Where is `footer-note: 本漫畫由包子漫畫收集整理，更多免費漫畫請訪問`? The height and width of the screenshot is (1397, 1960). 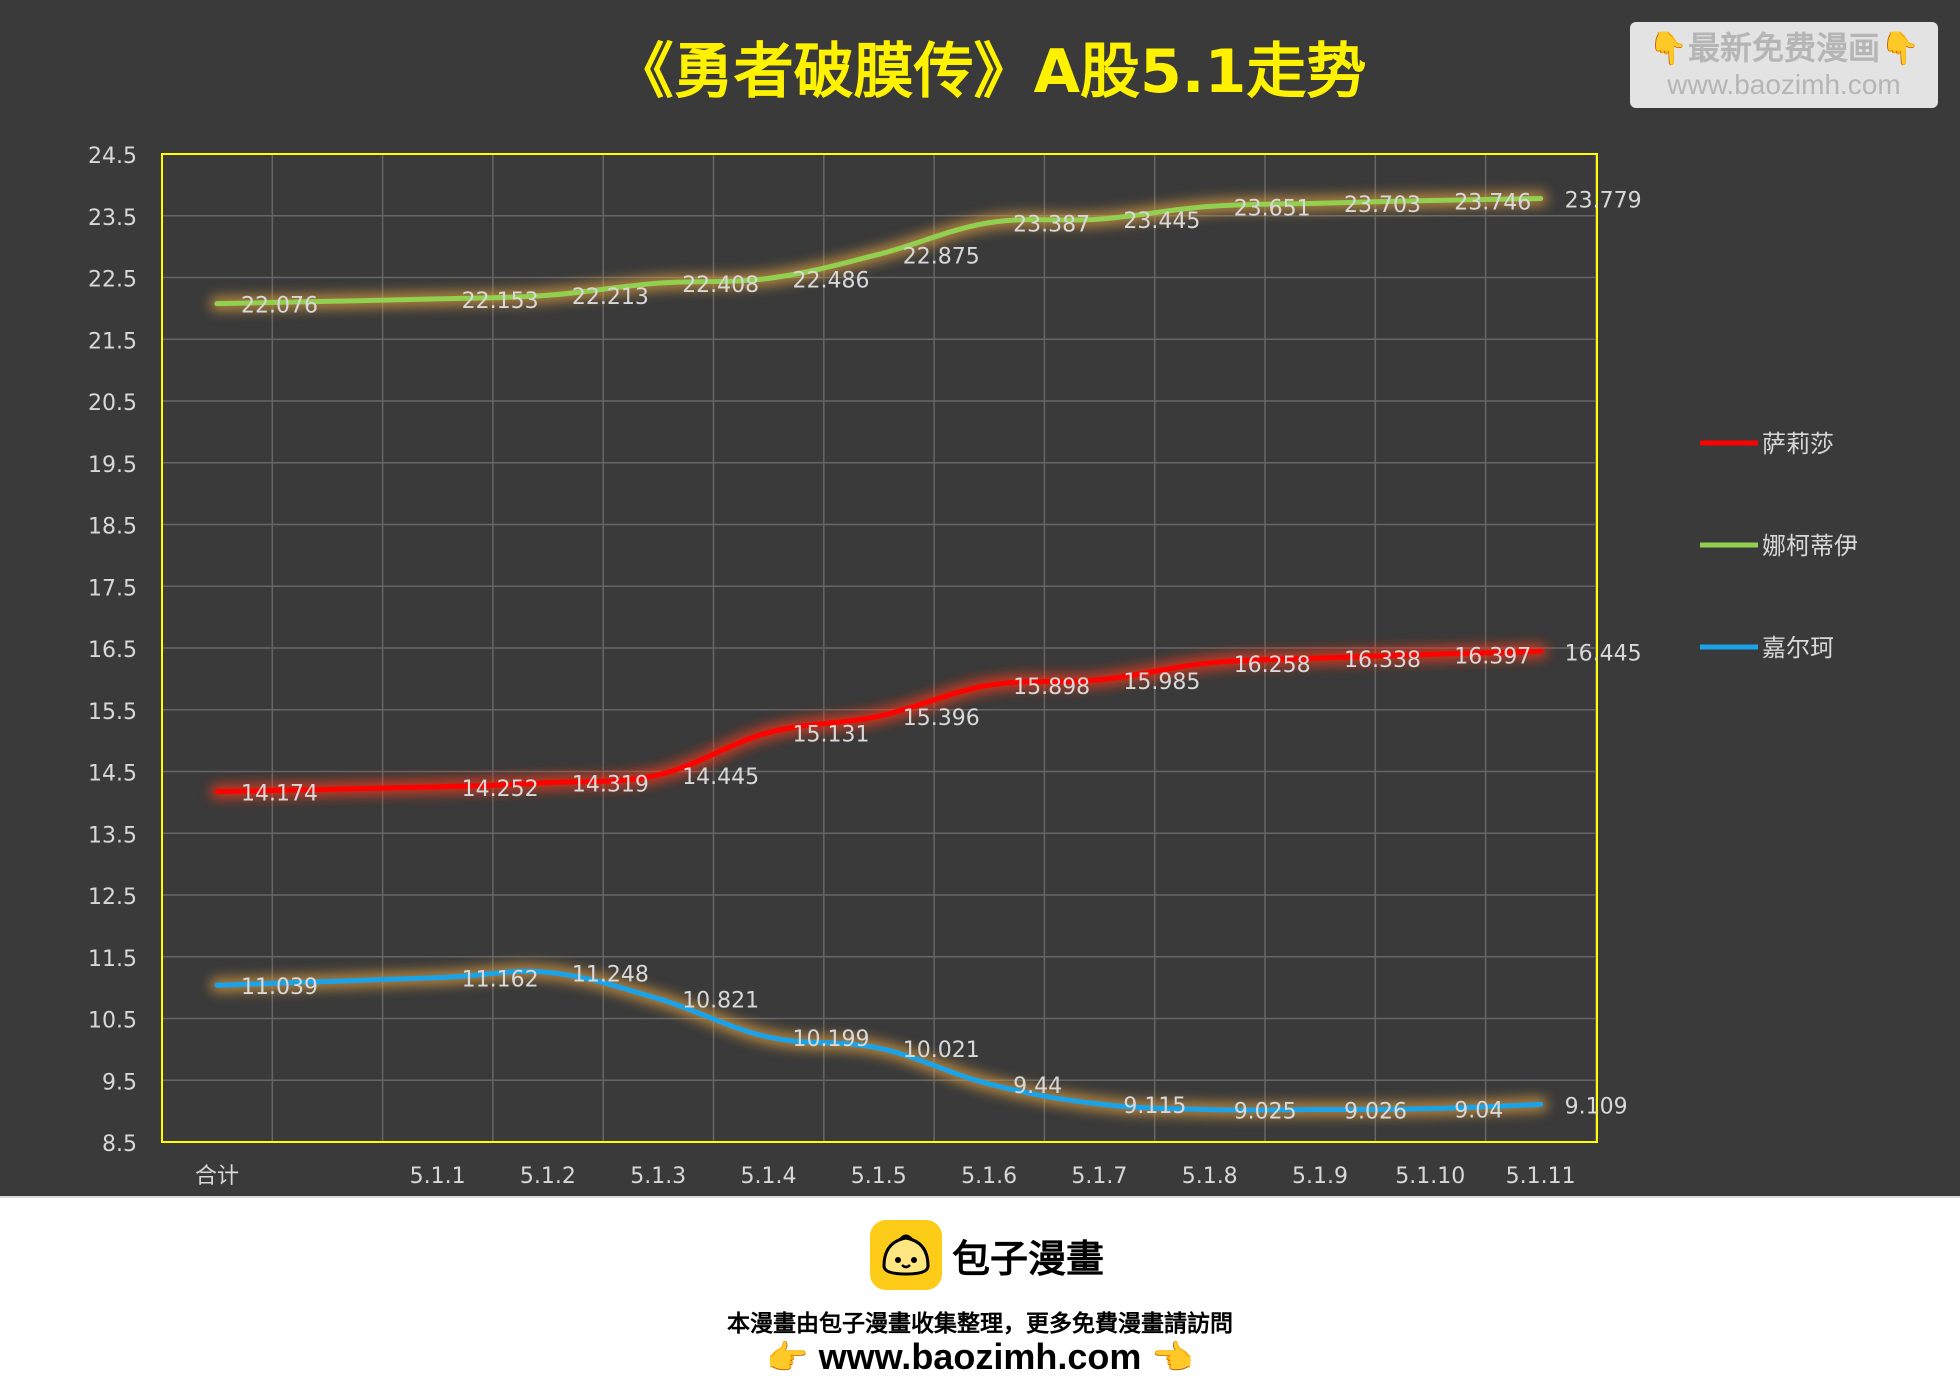 footer-note: 本漫畫由包子漫畫收集整理，更多免費漫畫請訪問 is located at coordinates (980, 1324).